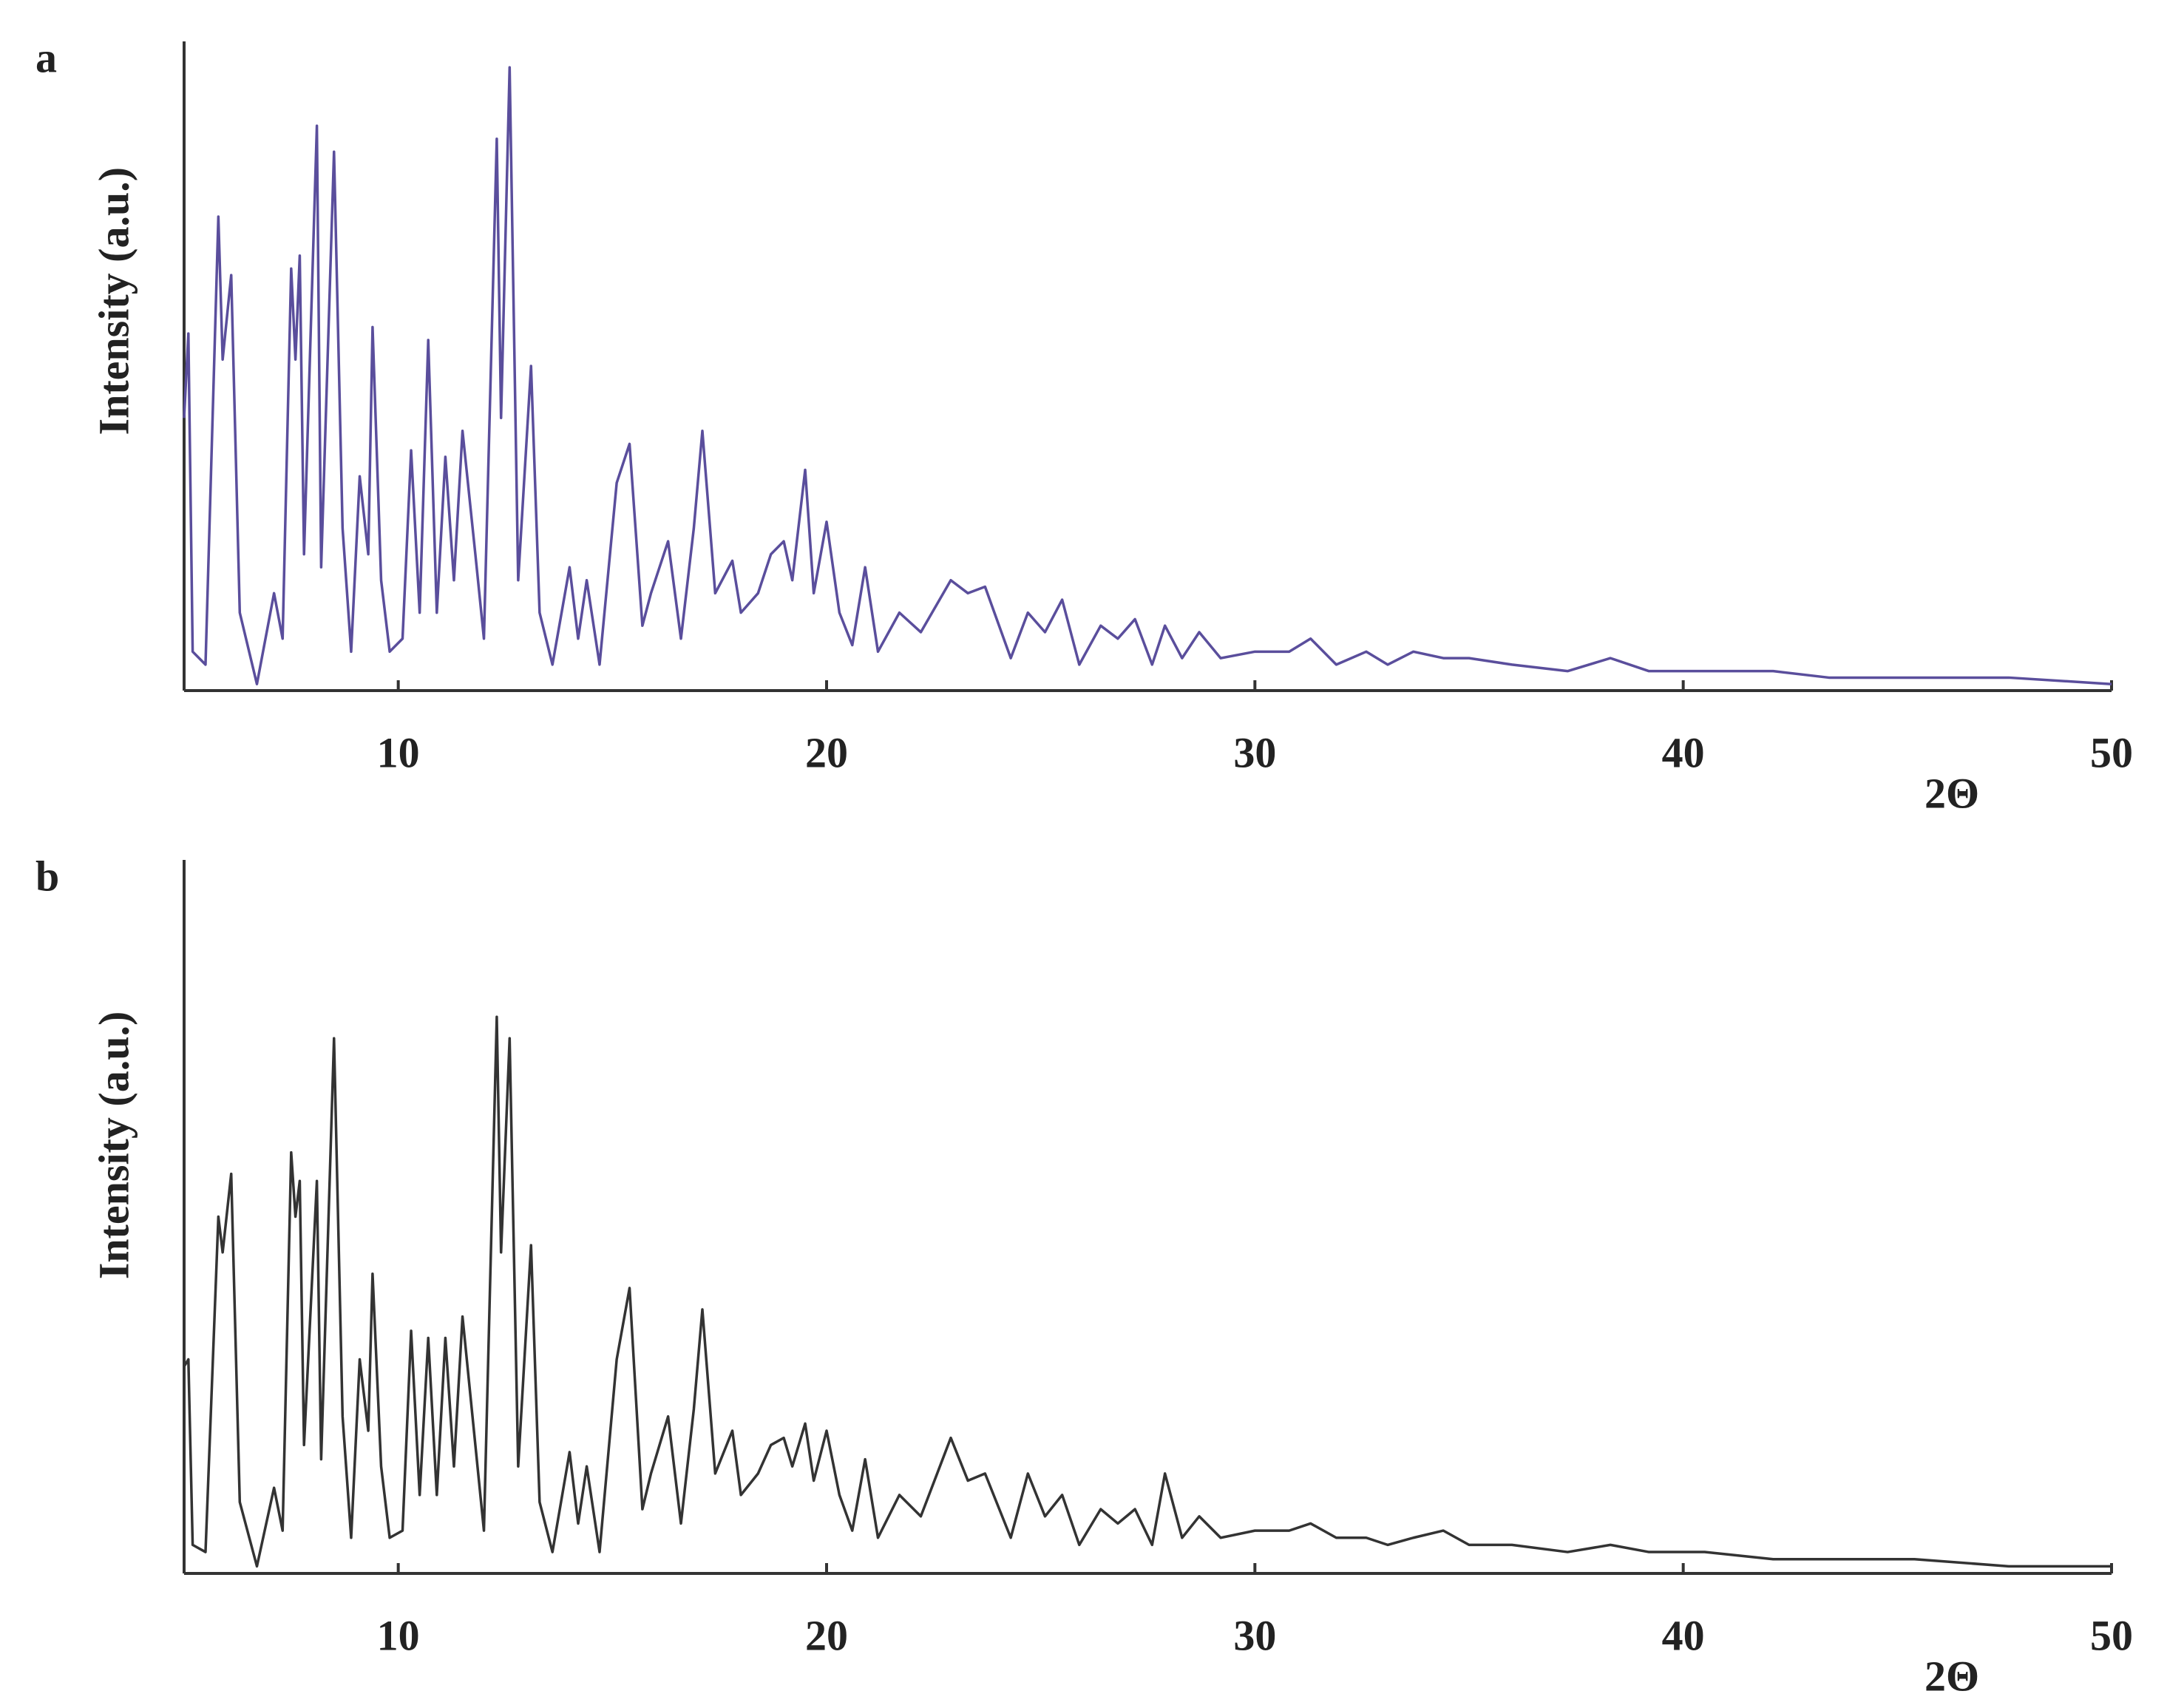 This screenshot has height=1708, width=2167. Describe the element at coordinates (47, 876) in the screenshot. I see `panel-label: b` at that location.